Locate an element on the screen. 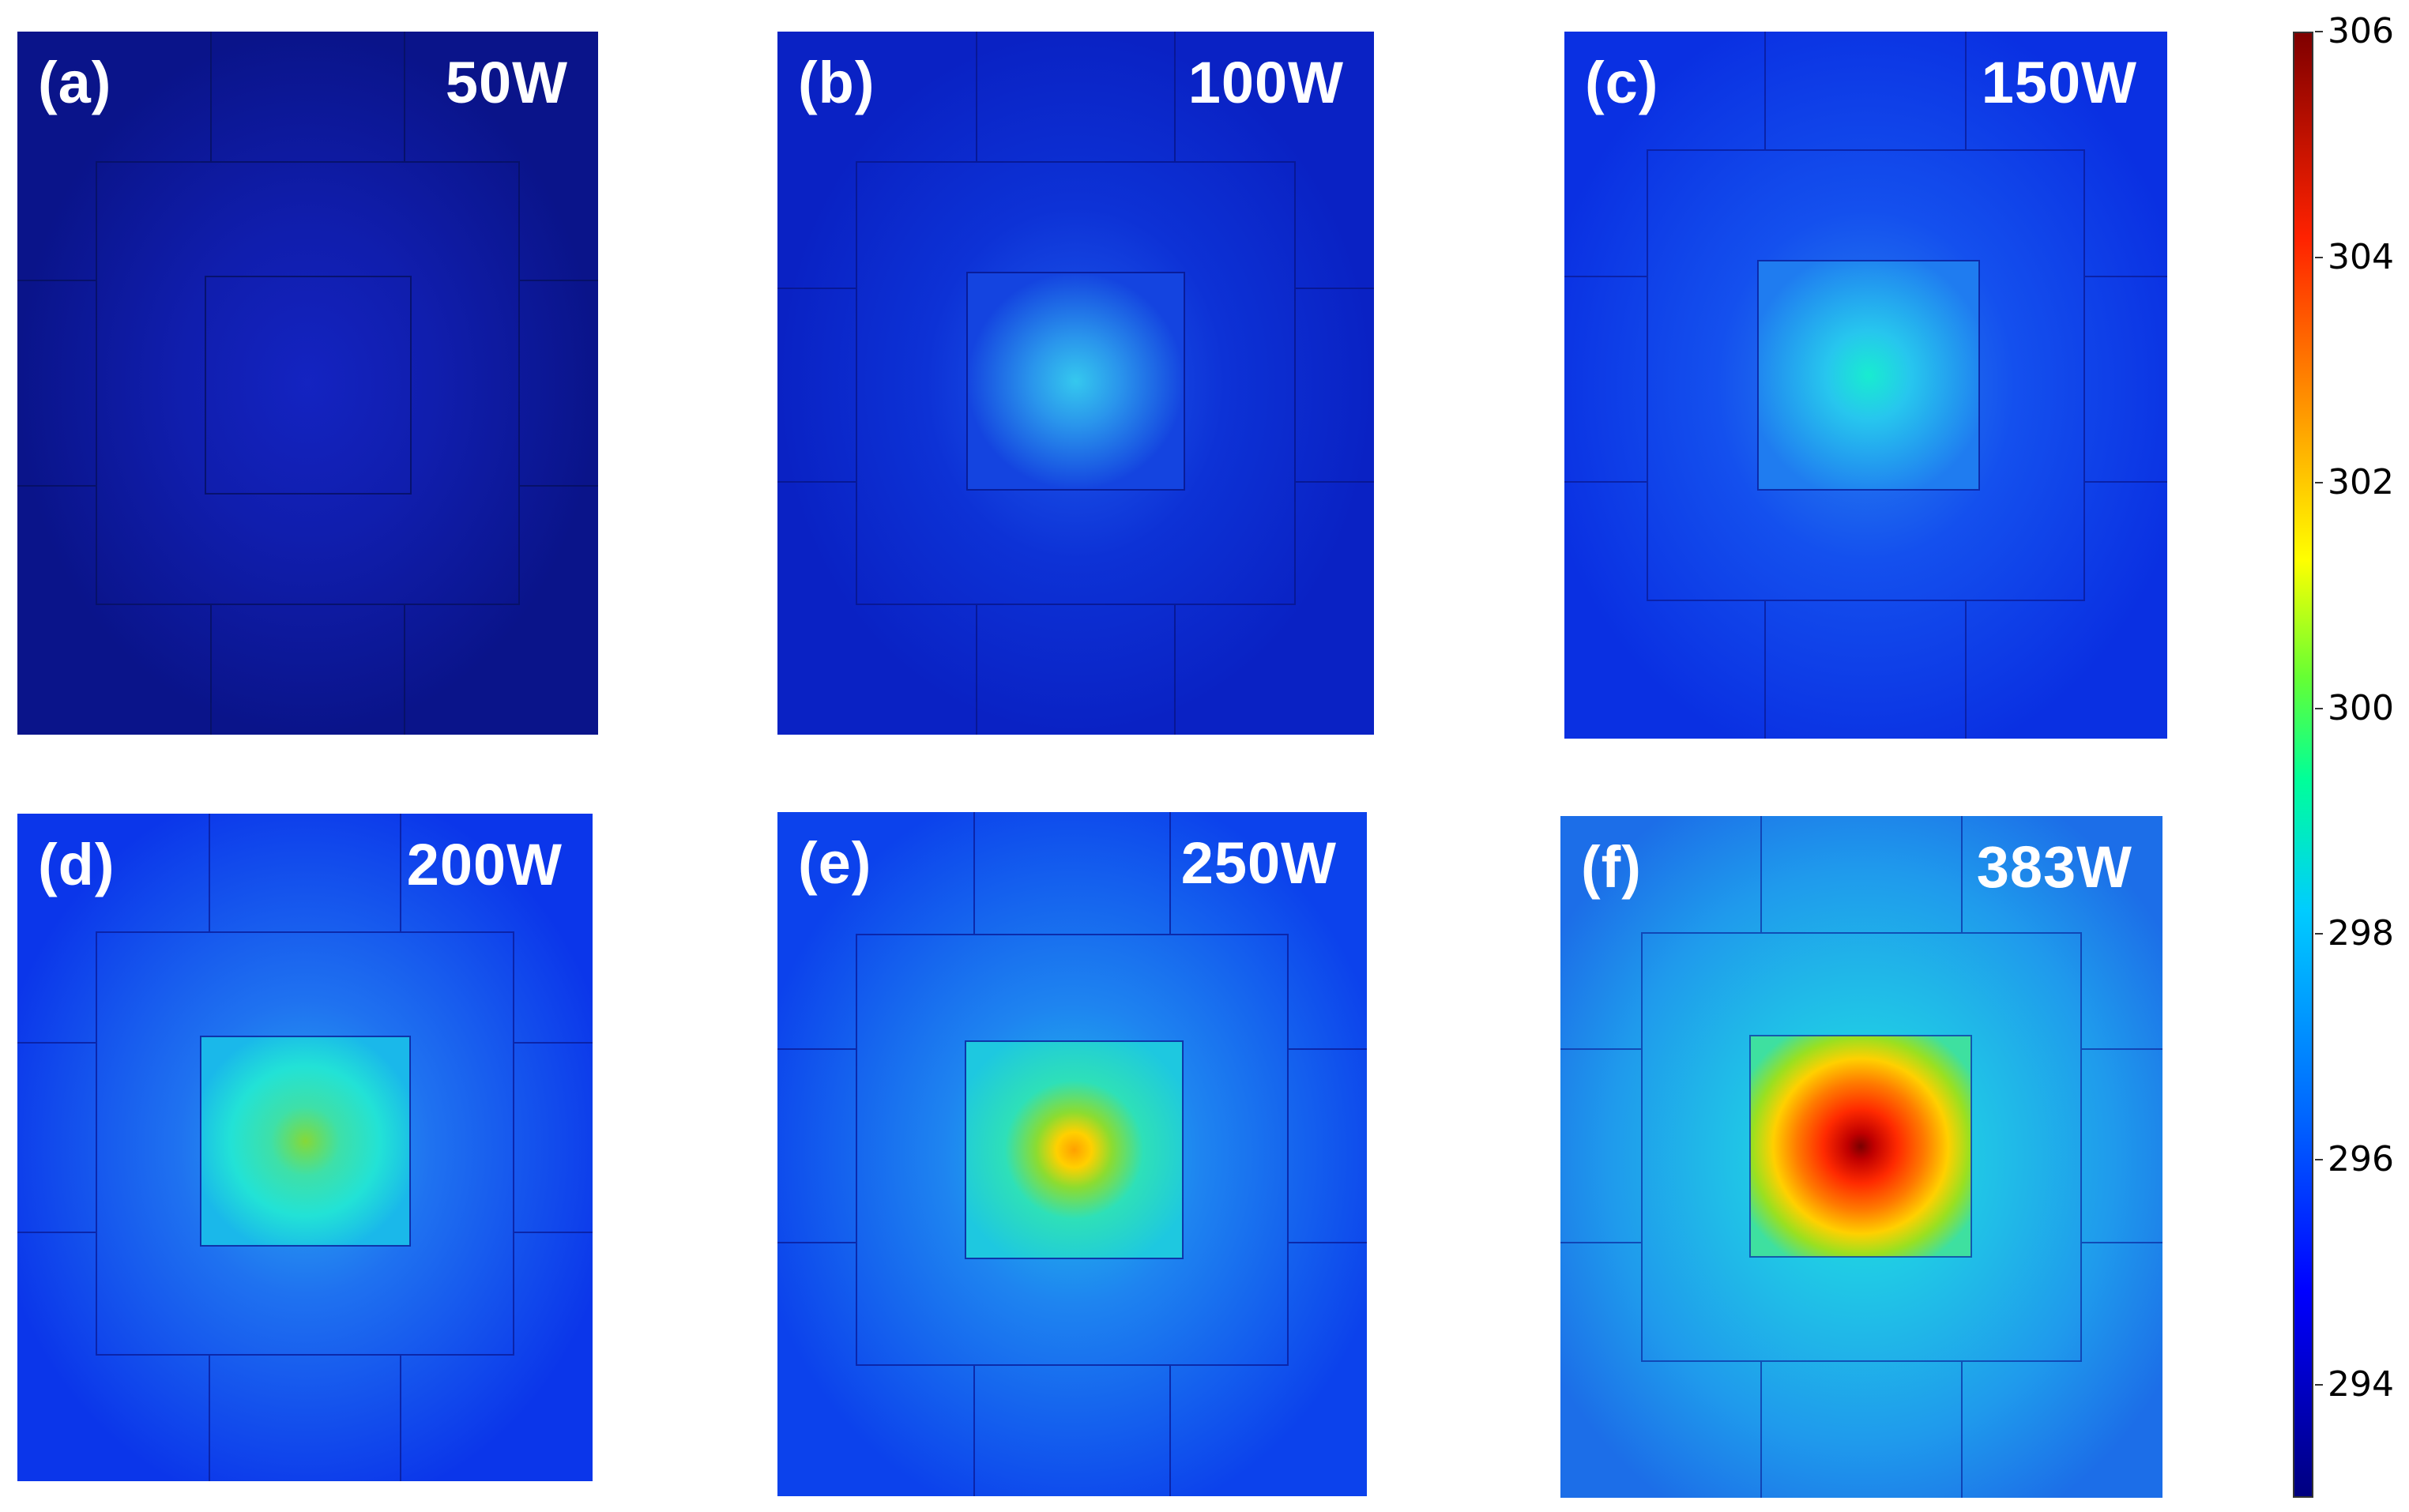 The width and height of the screenshot is (2409, 1512). colorbar-tick-label: 294 is located at coordinates (2361, 1384).